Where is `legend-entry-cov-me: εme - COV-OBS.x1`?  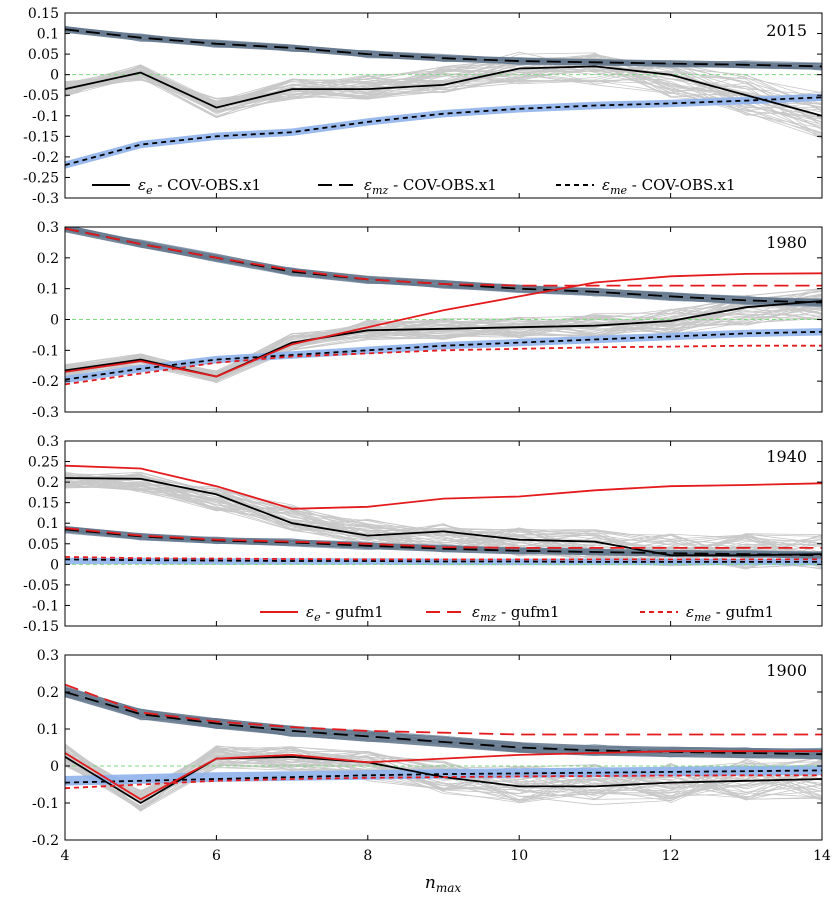
legend-entry-cov-me: εme - COV-OBS.x1 is located at coordinates (646, 186).